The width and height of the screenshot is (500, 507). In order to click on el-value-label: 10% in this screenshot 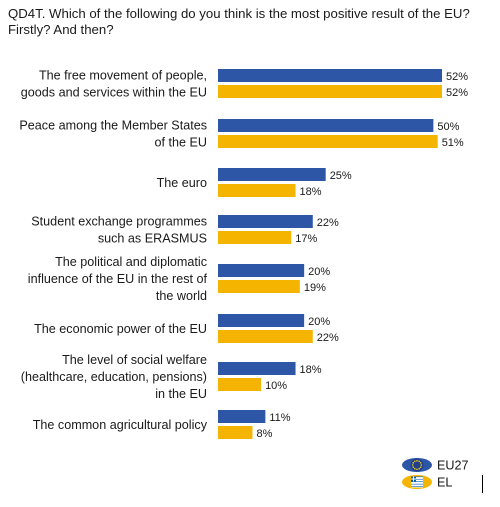, I will do `click(276, 386)`.